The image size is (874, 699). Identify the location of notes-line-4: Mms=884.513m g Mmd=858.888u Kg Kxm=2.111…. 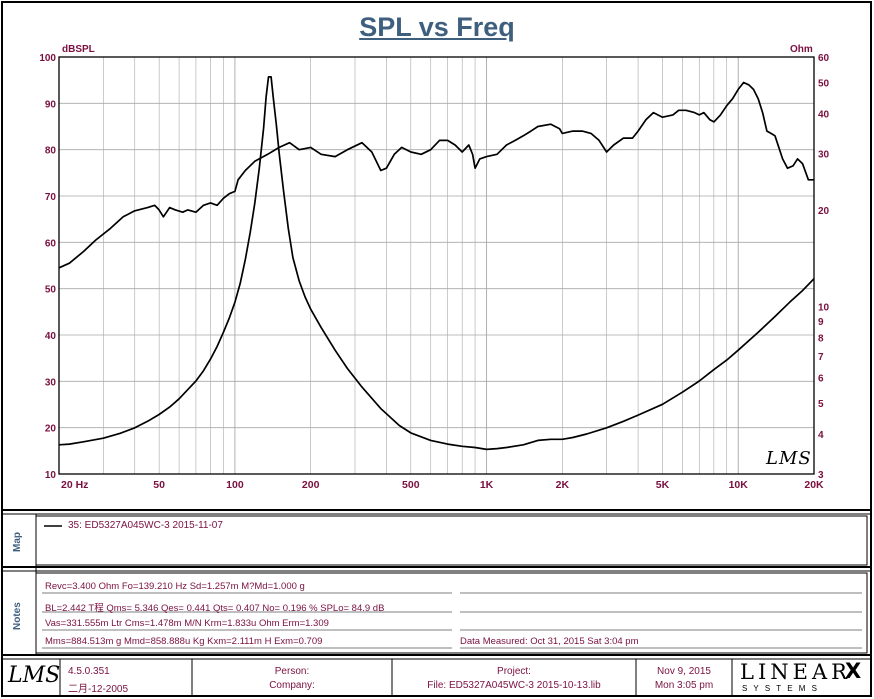
(184, 641).